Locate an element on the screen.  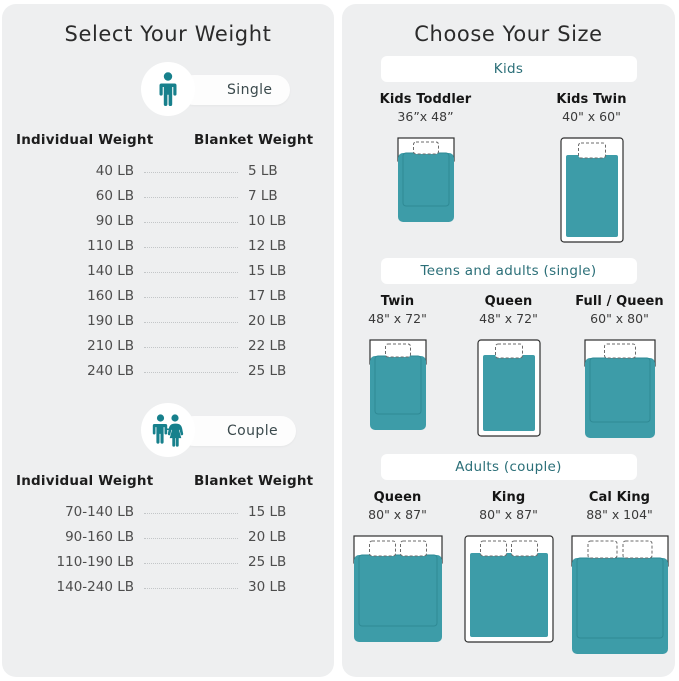
section-pill-label: Kids is located at coordinates (508, 69).